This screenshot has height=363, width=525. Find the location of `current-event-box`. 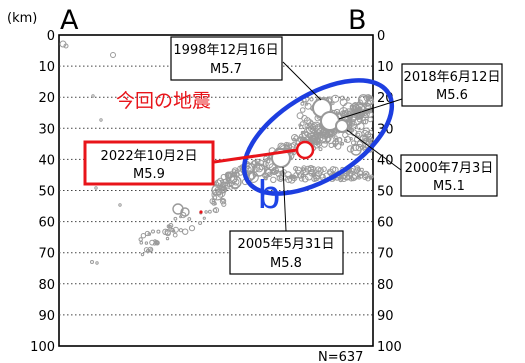

current-event-box is located at coordinates (149, 163).